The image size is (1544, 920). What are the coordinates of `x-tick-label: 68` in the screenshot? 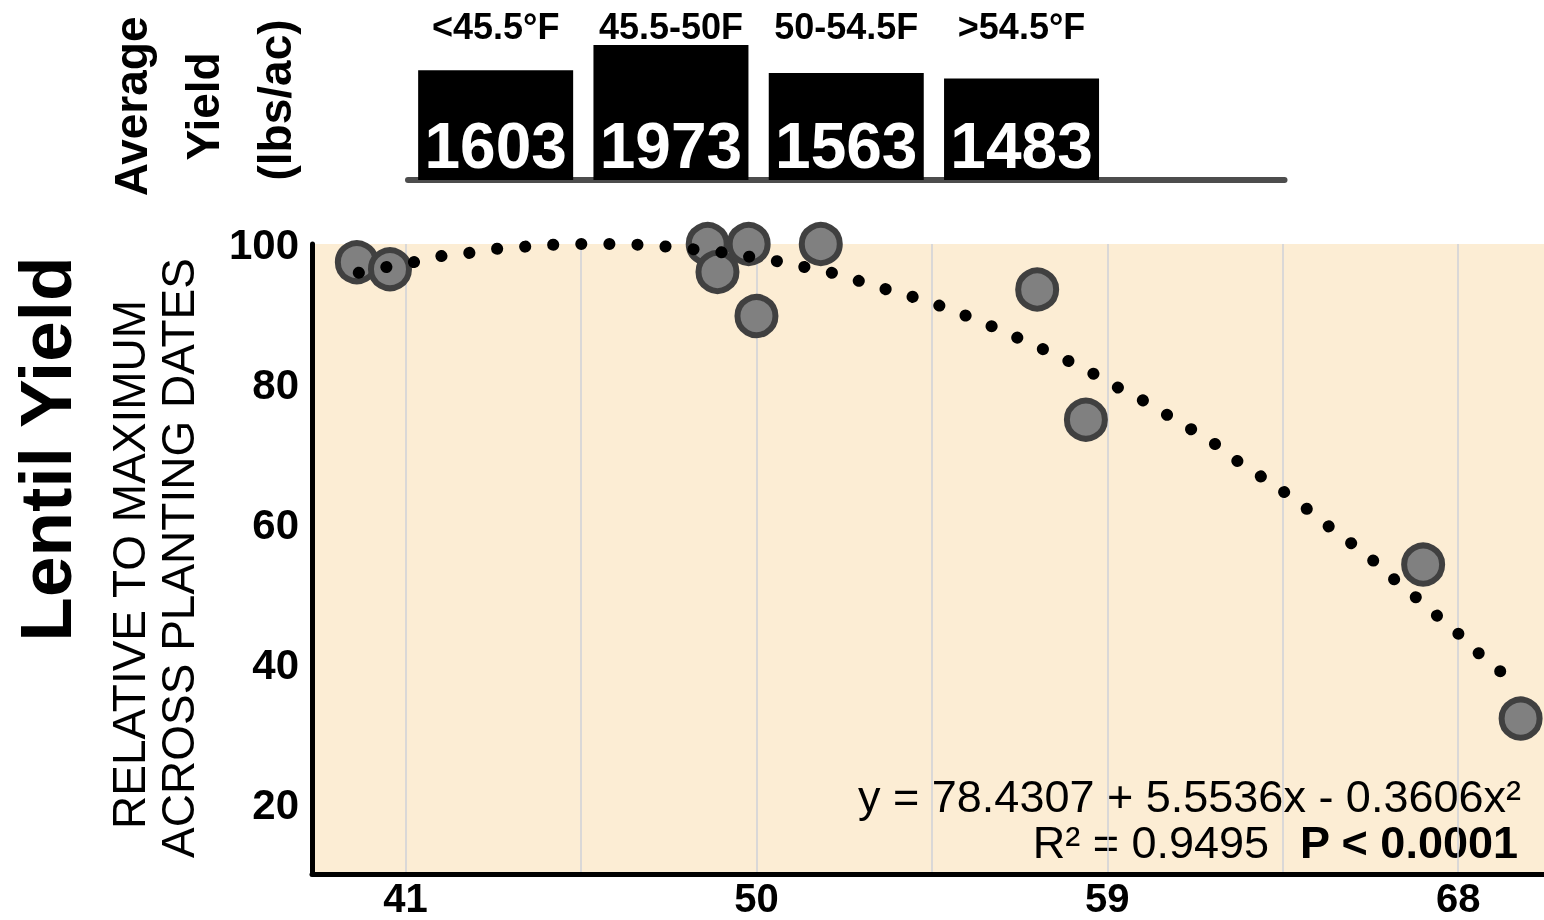 It's located at (1458, 898).